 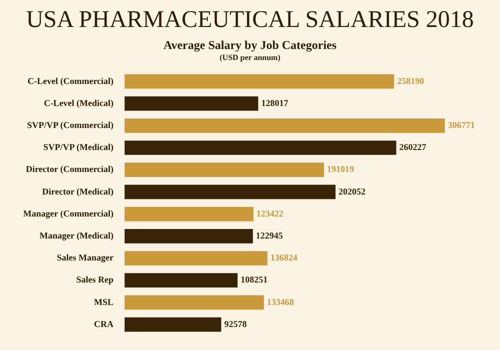 What do you see at coordinates (76, 235) in the screenshot?
I see `y-tick-label: Manager (Medical)` at bounding box center [76, 235].